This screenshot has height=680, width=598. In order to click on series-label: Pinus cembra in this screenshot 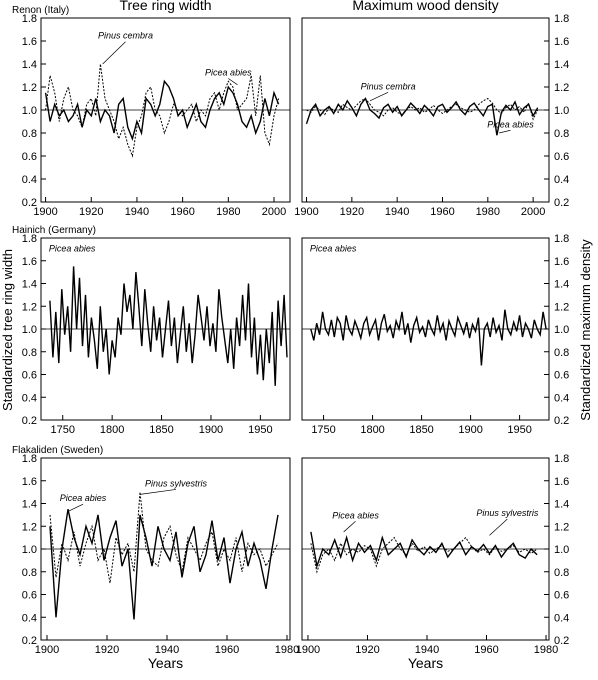, I will do `click(125, 36)`.